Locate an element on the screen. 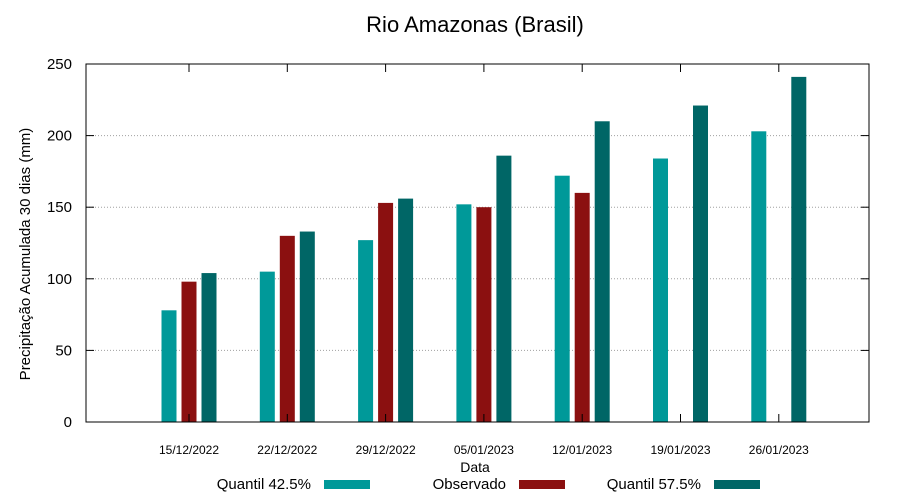  x-tick-label: 22/12/2022 is located at coordinates (287, 450).